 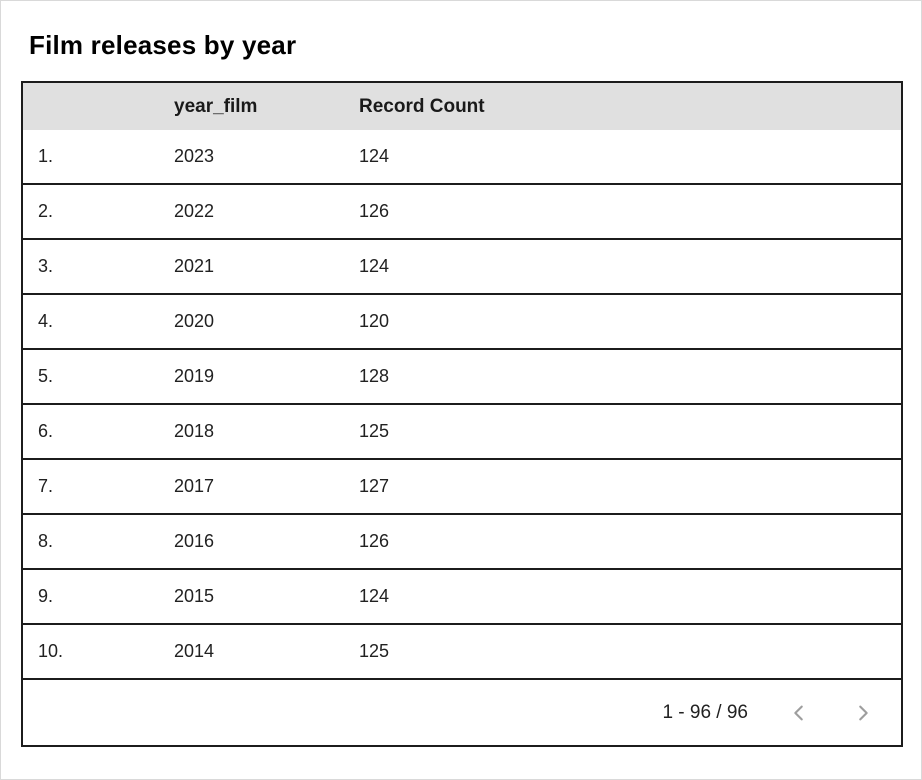 I want to click on row-index: 10., so click(x=51, y=651).